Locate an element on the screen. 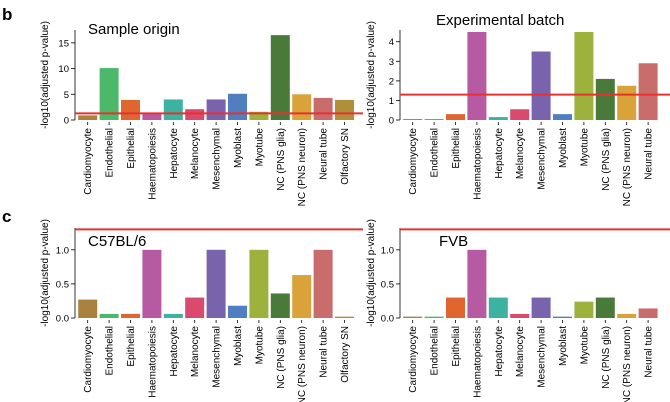 Image resolution: width=670 pixels, height=402 pixels. chart-title: Experimental batch is located at coordinates (500, 20).